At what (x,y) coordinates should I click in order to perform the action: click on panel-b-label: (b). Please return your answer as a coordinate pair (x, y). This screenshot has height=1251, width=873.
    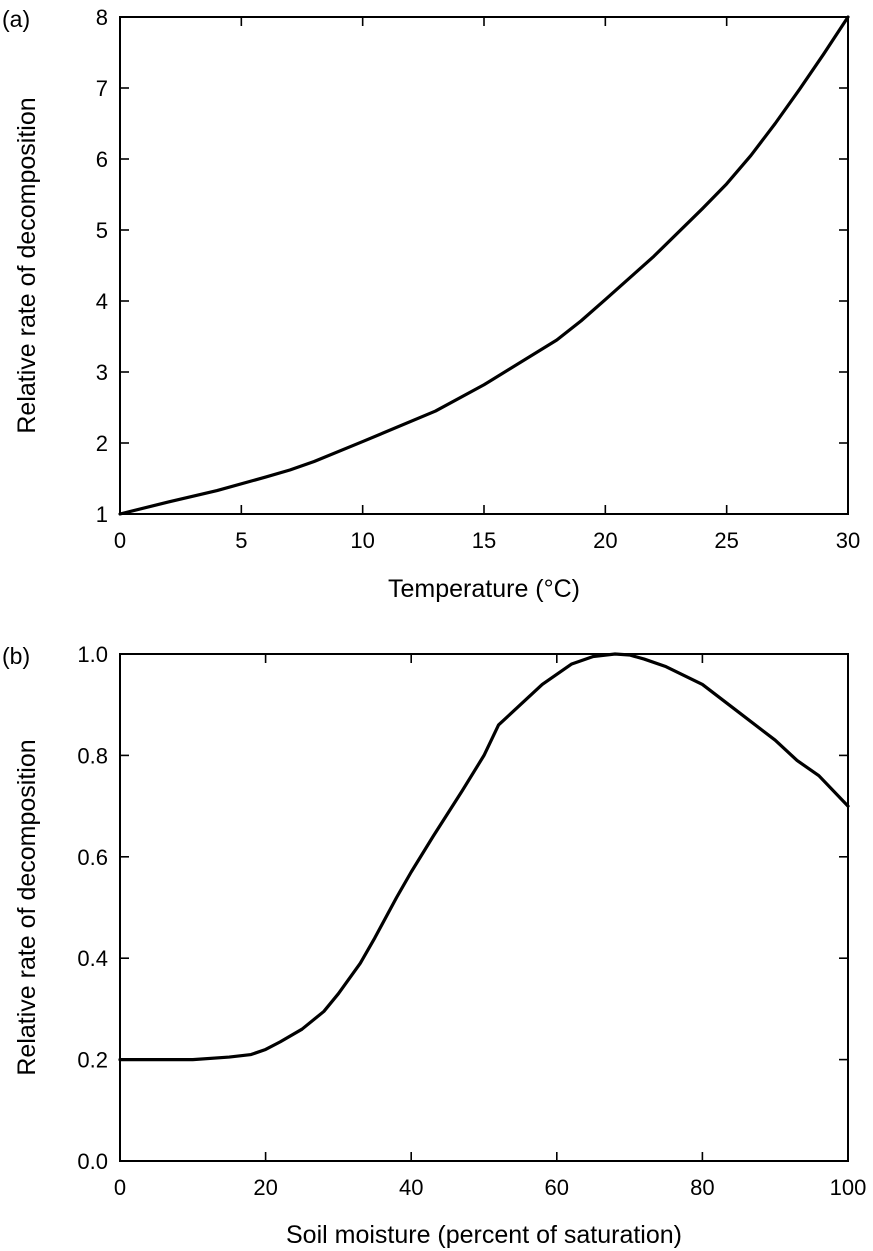
    Looking at the image, I should click on (16, 656).